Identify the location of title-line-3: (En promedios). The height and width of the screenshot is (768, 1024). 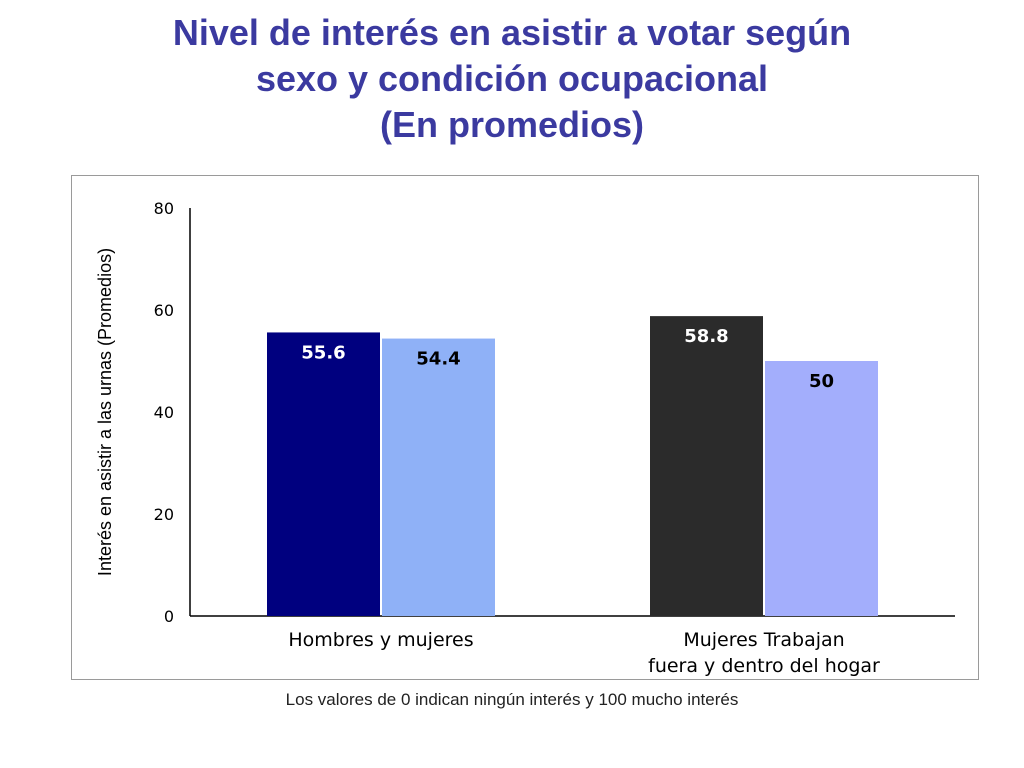
(511, 124).